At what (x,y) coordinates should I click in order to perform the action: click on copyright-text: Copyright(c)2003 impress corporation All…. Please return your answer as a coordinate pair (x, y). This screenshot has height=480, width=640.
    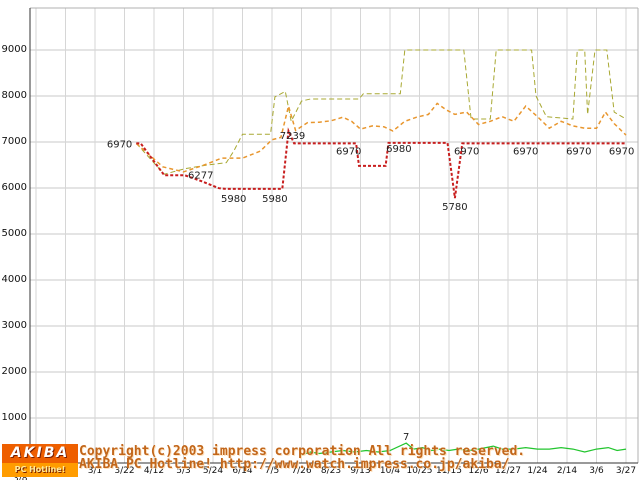
    Looking at the image, I should click on (302, 451).